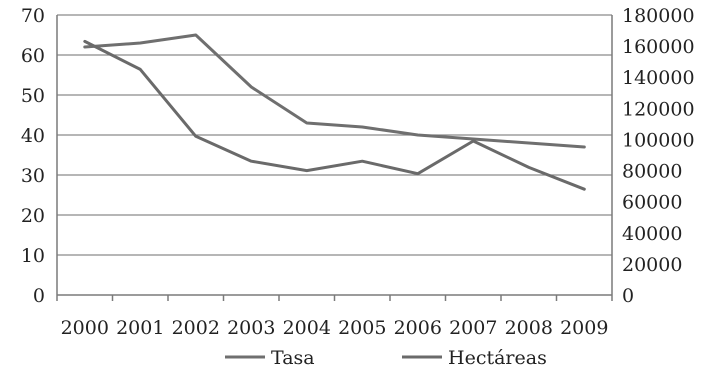 The height and width of the screenshot is (373, 718). What do you see at coordinates (33, 156) in the screenshot?
I see `left-y-axis-ticks: 0 10 20 30 40 50 60 70` at bounding box center [33, 156].